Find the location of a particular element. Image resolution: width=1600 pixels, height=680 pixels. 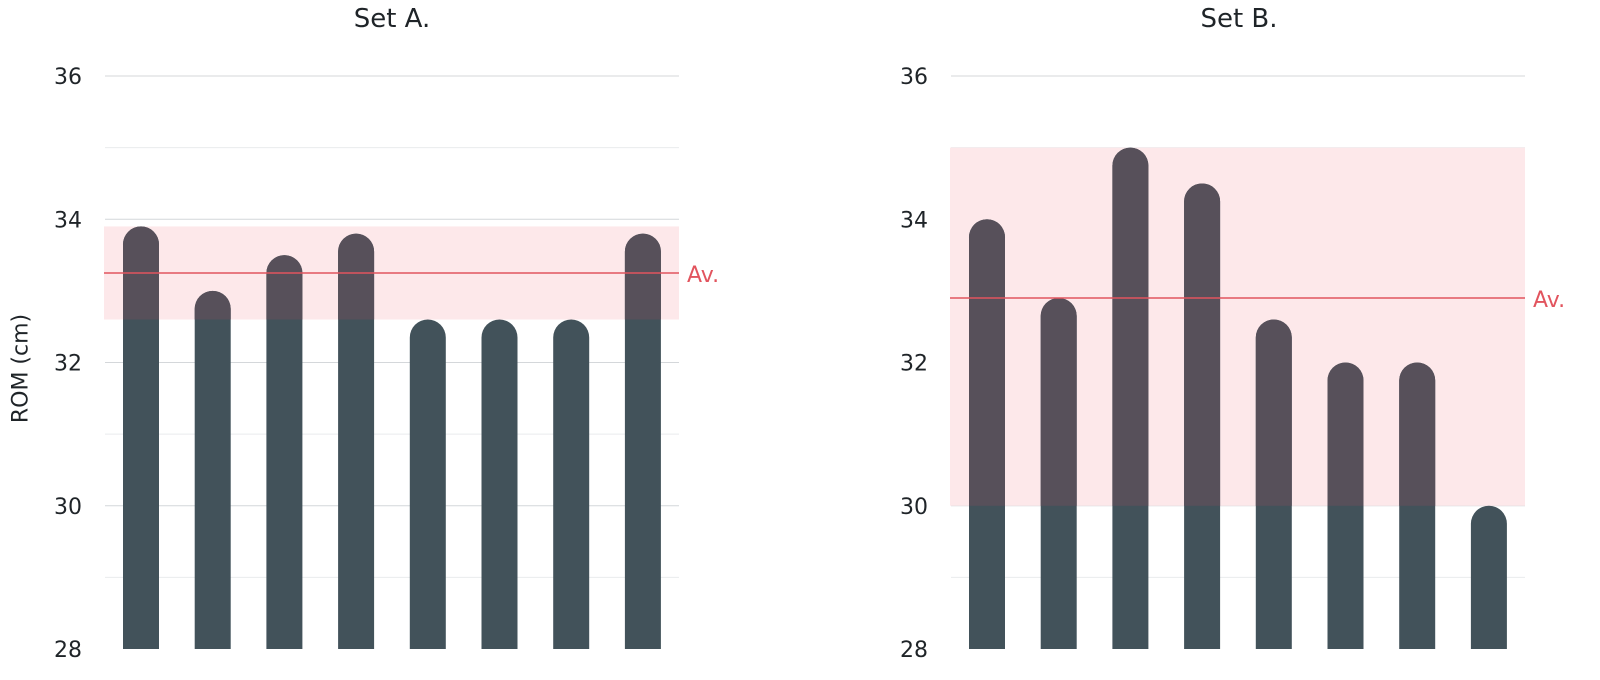

set-b-y-tick-label: 34 is located at coordinates (914, 220).